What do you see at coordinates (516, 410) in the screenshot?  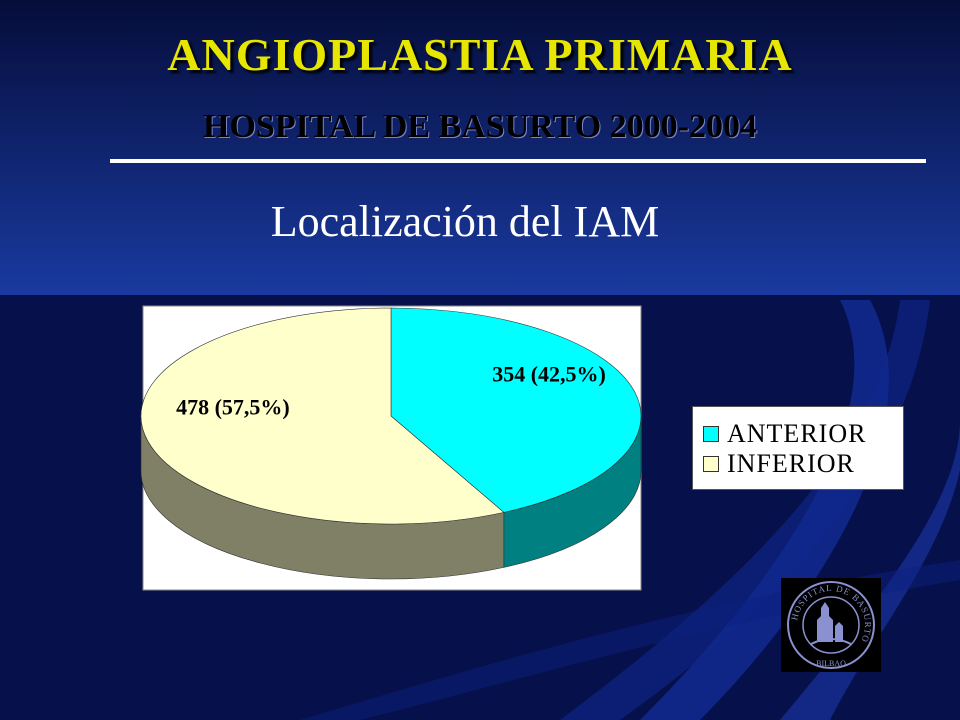 I see `pie-slice-anterior` at bounding box center [516, 410].